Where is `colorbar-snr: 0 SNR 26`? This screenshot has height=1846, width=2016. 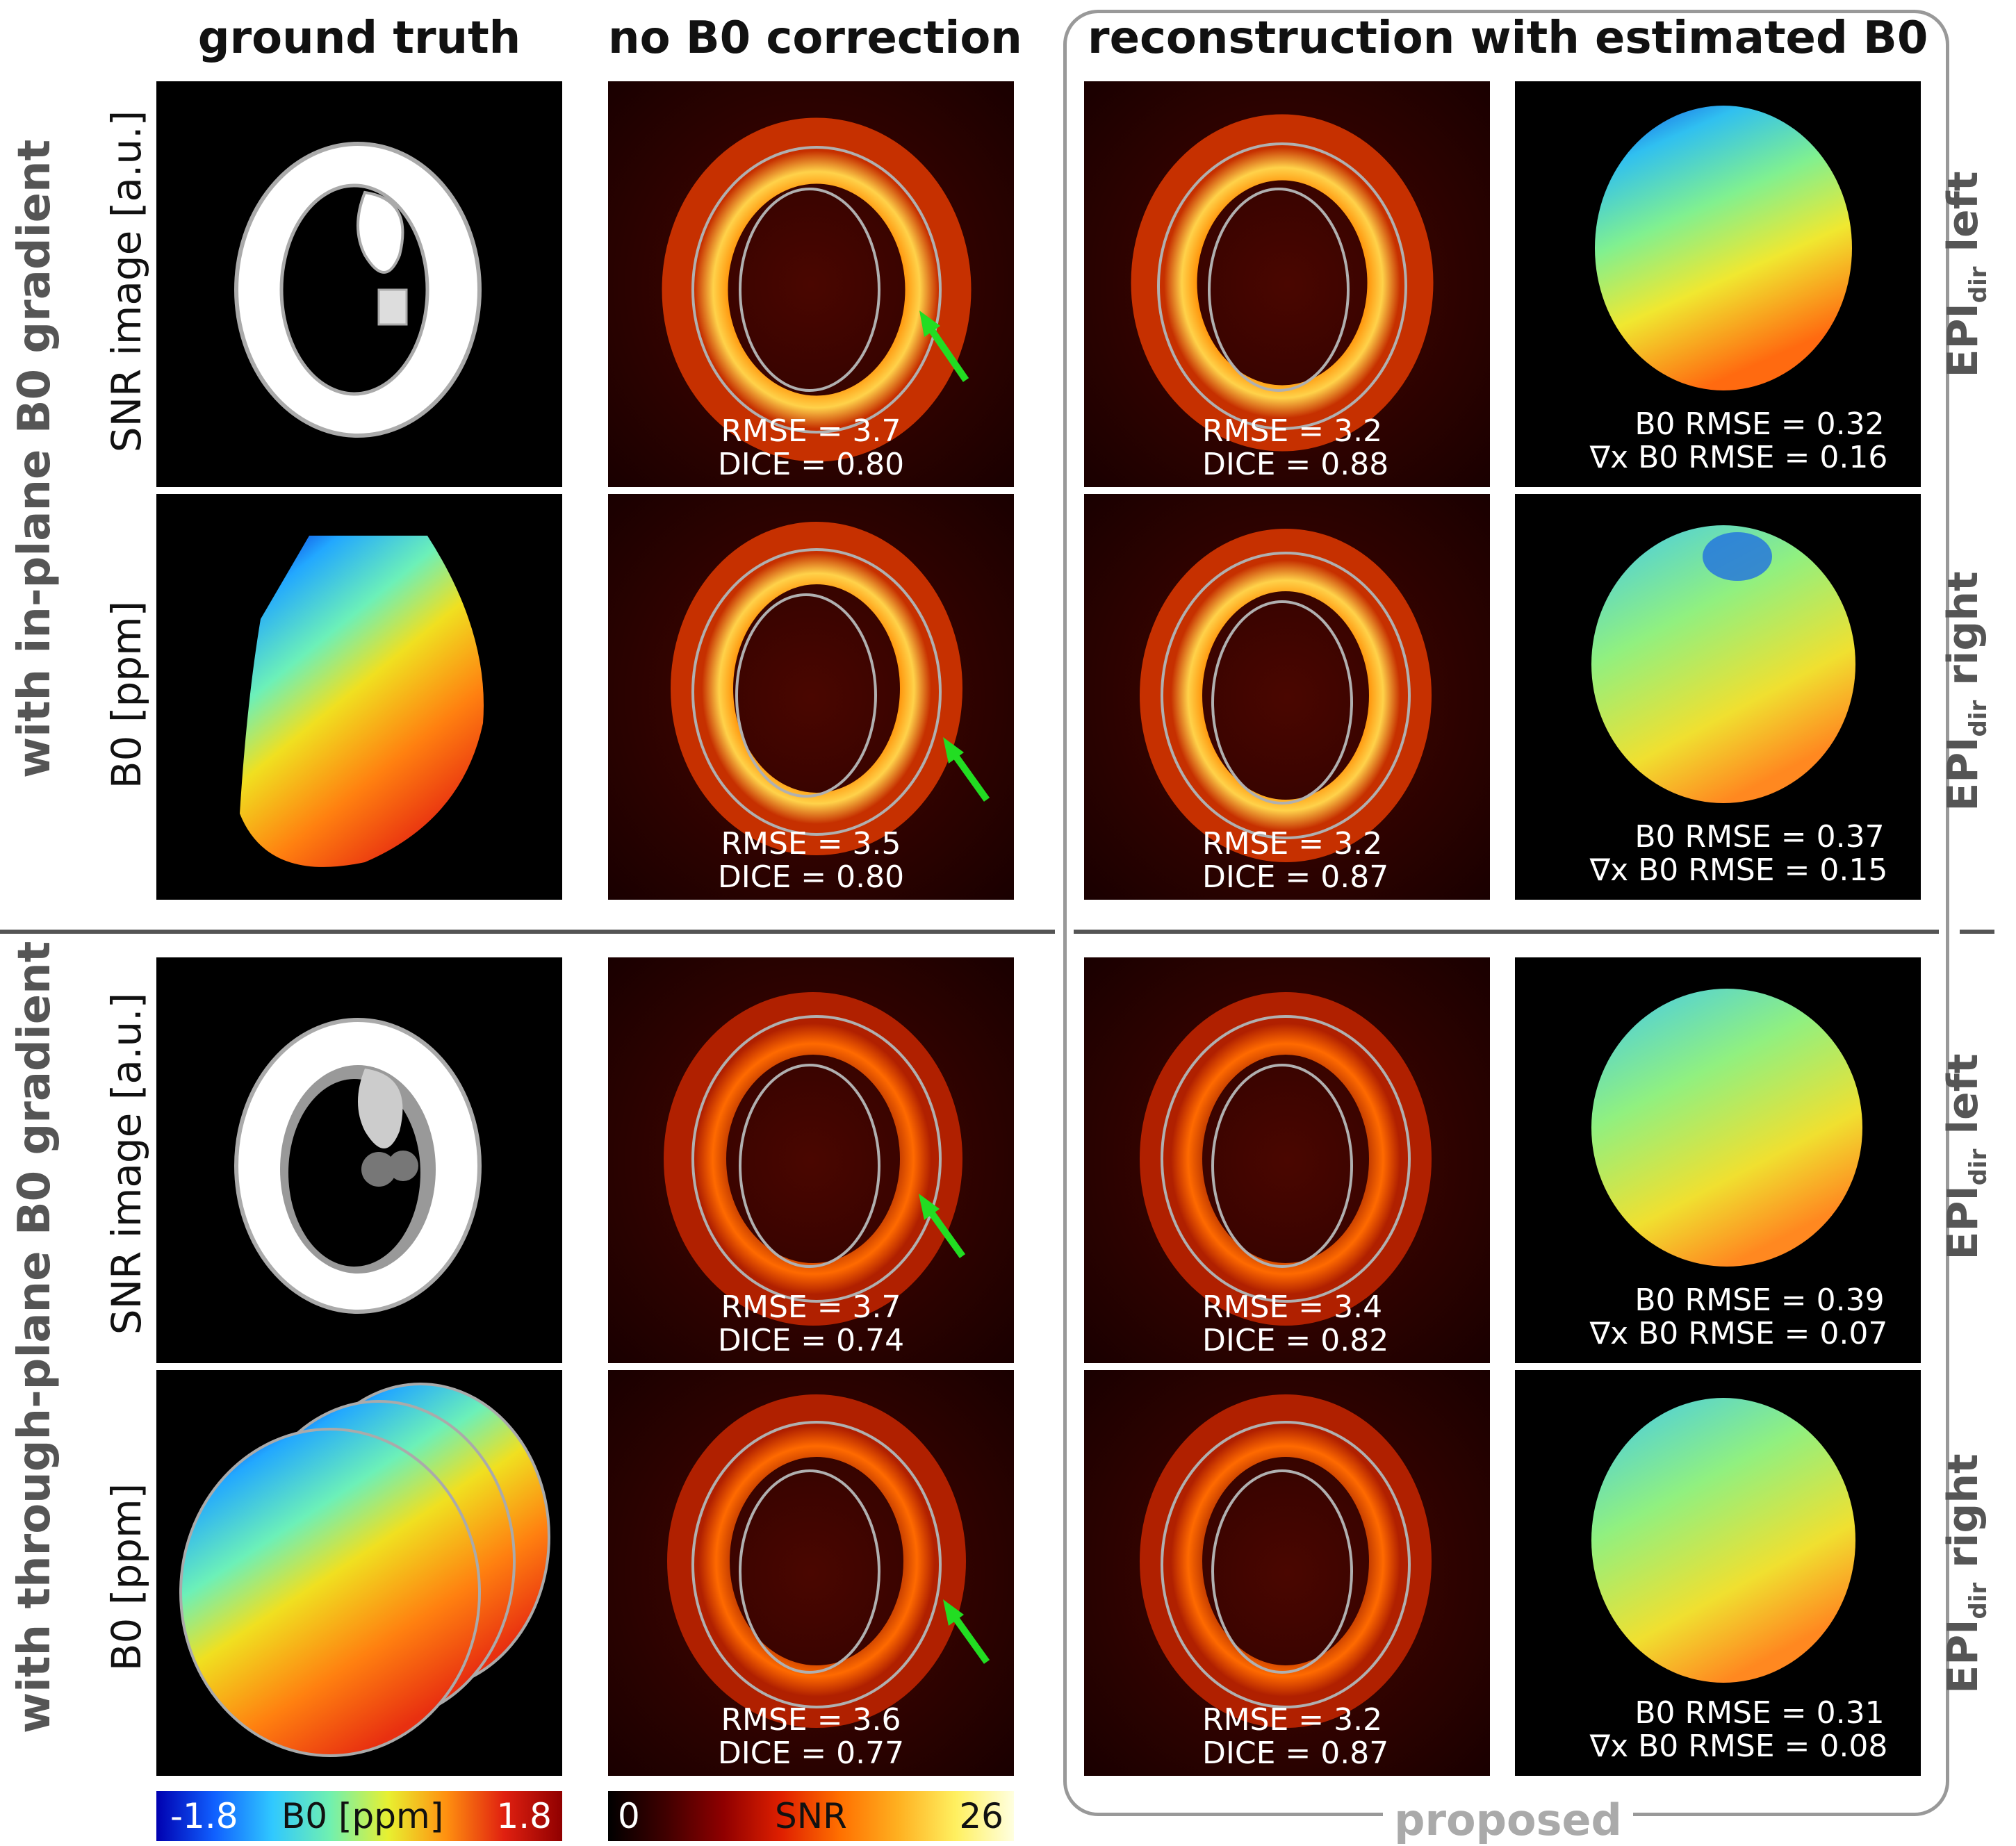
colorbar-snr: 0 SNR 26 is located at coordinates (811, 1816).